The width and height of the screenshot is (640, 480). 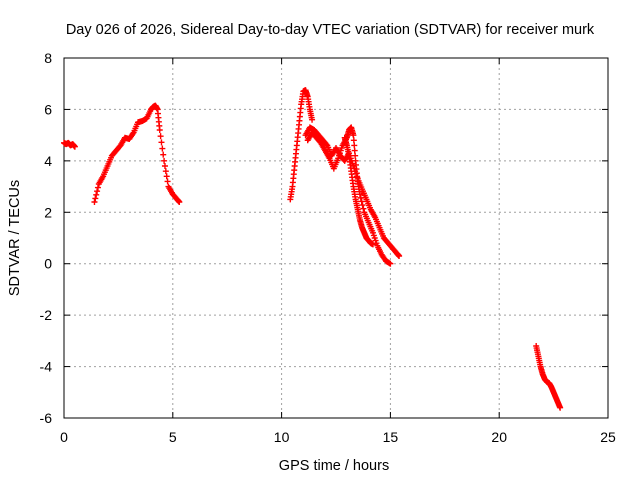 I want to click on x-tick-label: 10, so click(x=282, y=437).